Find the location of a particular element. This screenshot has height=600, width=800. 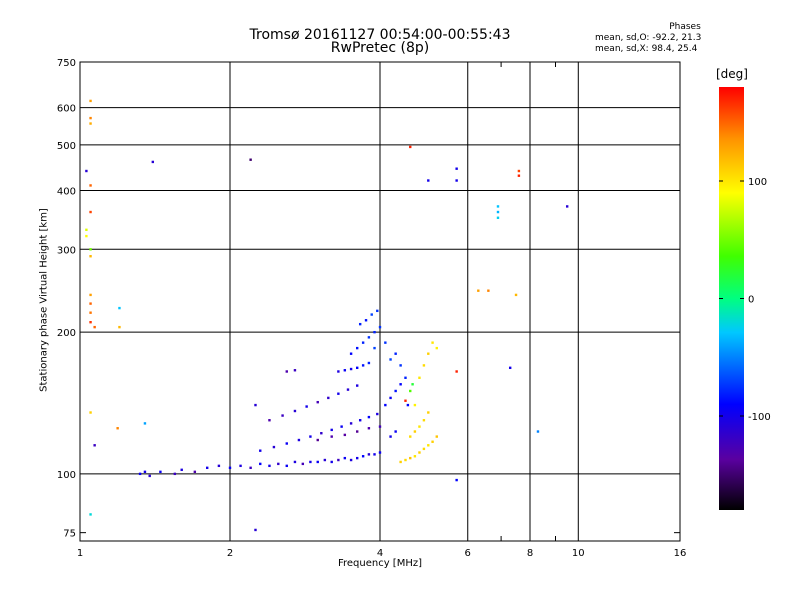

x-tick-label: 1 is located at coordinates (80, 553).